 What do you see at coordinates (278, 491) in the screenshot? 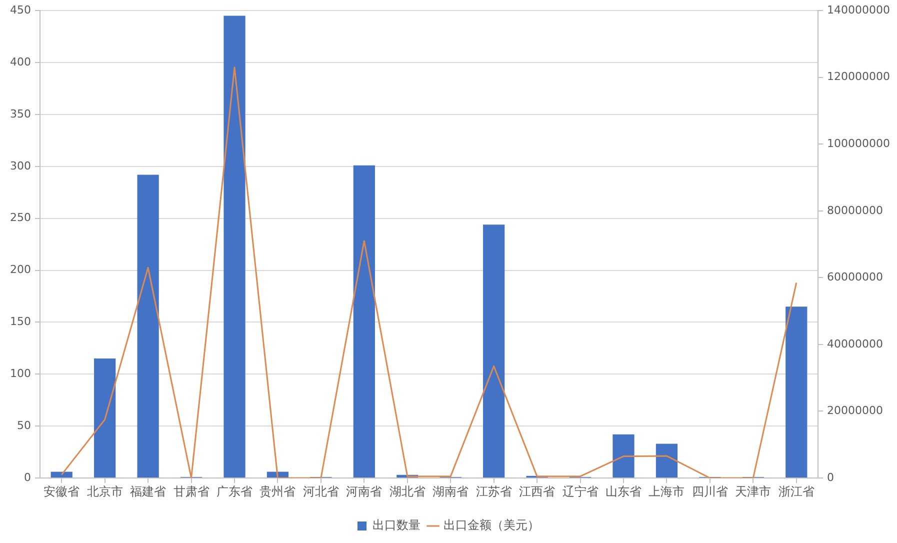
I see `x-tick-label: 贵州省` at bounding box center [278, 491].